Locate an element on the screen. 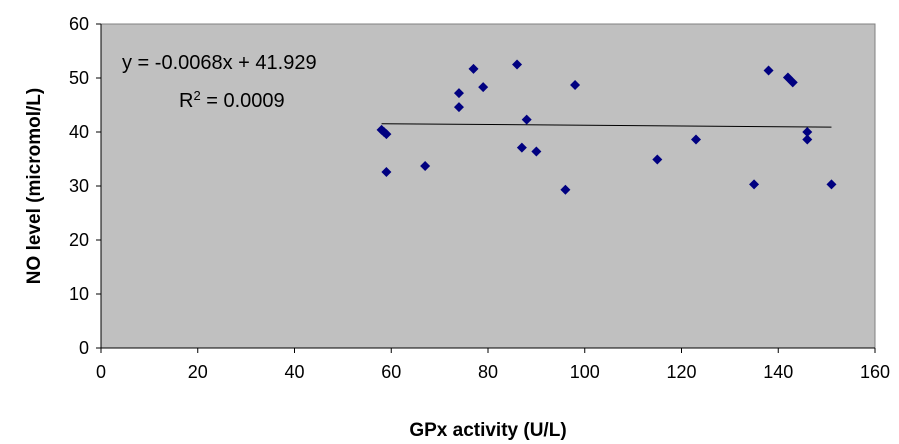 The image size is (899, 444). trendline is located at coordinates (606, 125).